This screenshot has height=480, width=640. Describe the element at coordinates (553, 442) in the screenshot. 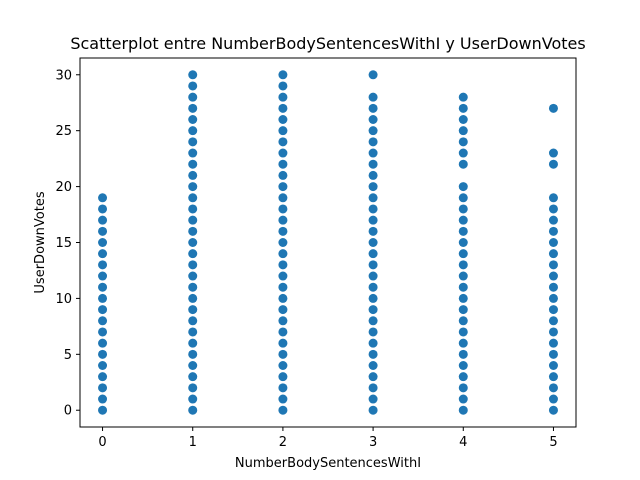

I see `x-tick-label: 5` at that location.